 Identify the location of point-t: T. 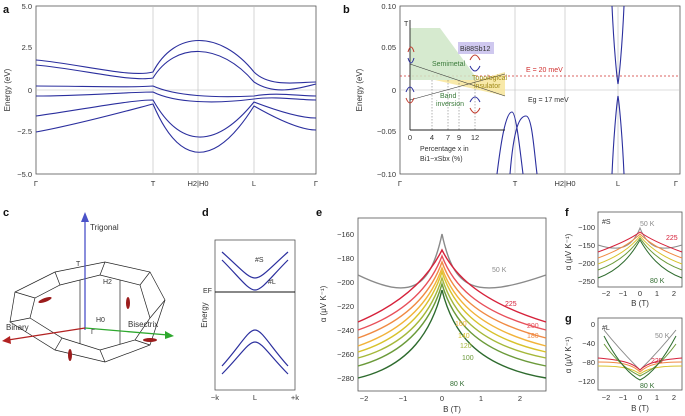
(78, 264).